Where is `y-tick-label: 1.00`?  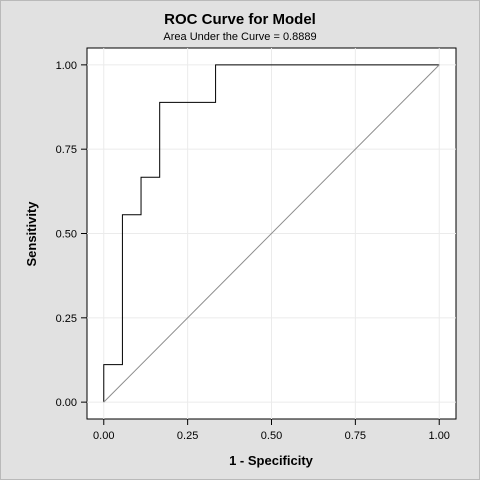
y-tick-label: 1.00 is located at coordinates (66, 66).